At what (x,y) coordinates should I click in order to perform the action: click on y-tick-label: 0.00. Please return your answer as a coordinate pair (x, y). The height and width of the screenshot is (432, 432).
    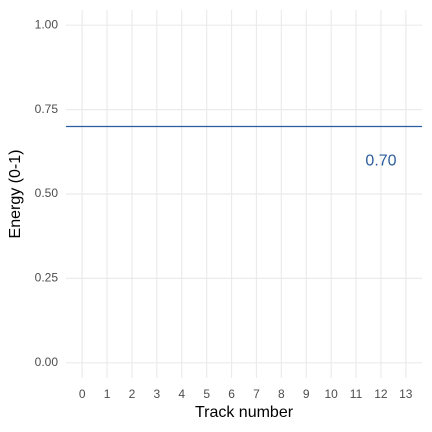
    Looking at the image, I should click on (47, 362).